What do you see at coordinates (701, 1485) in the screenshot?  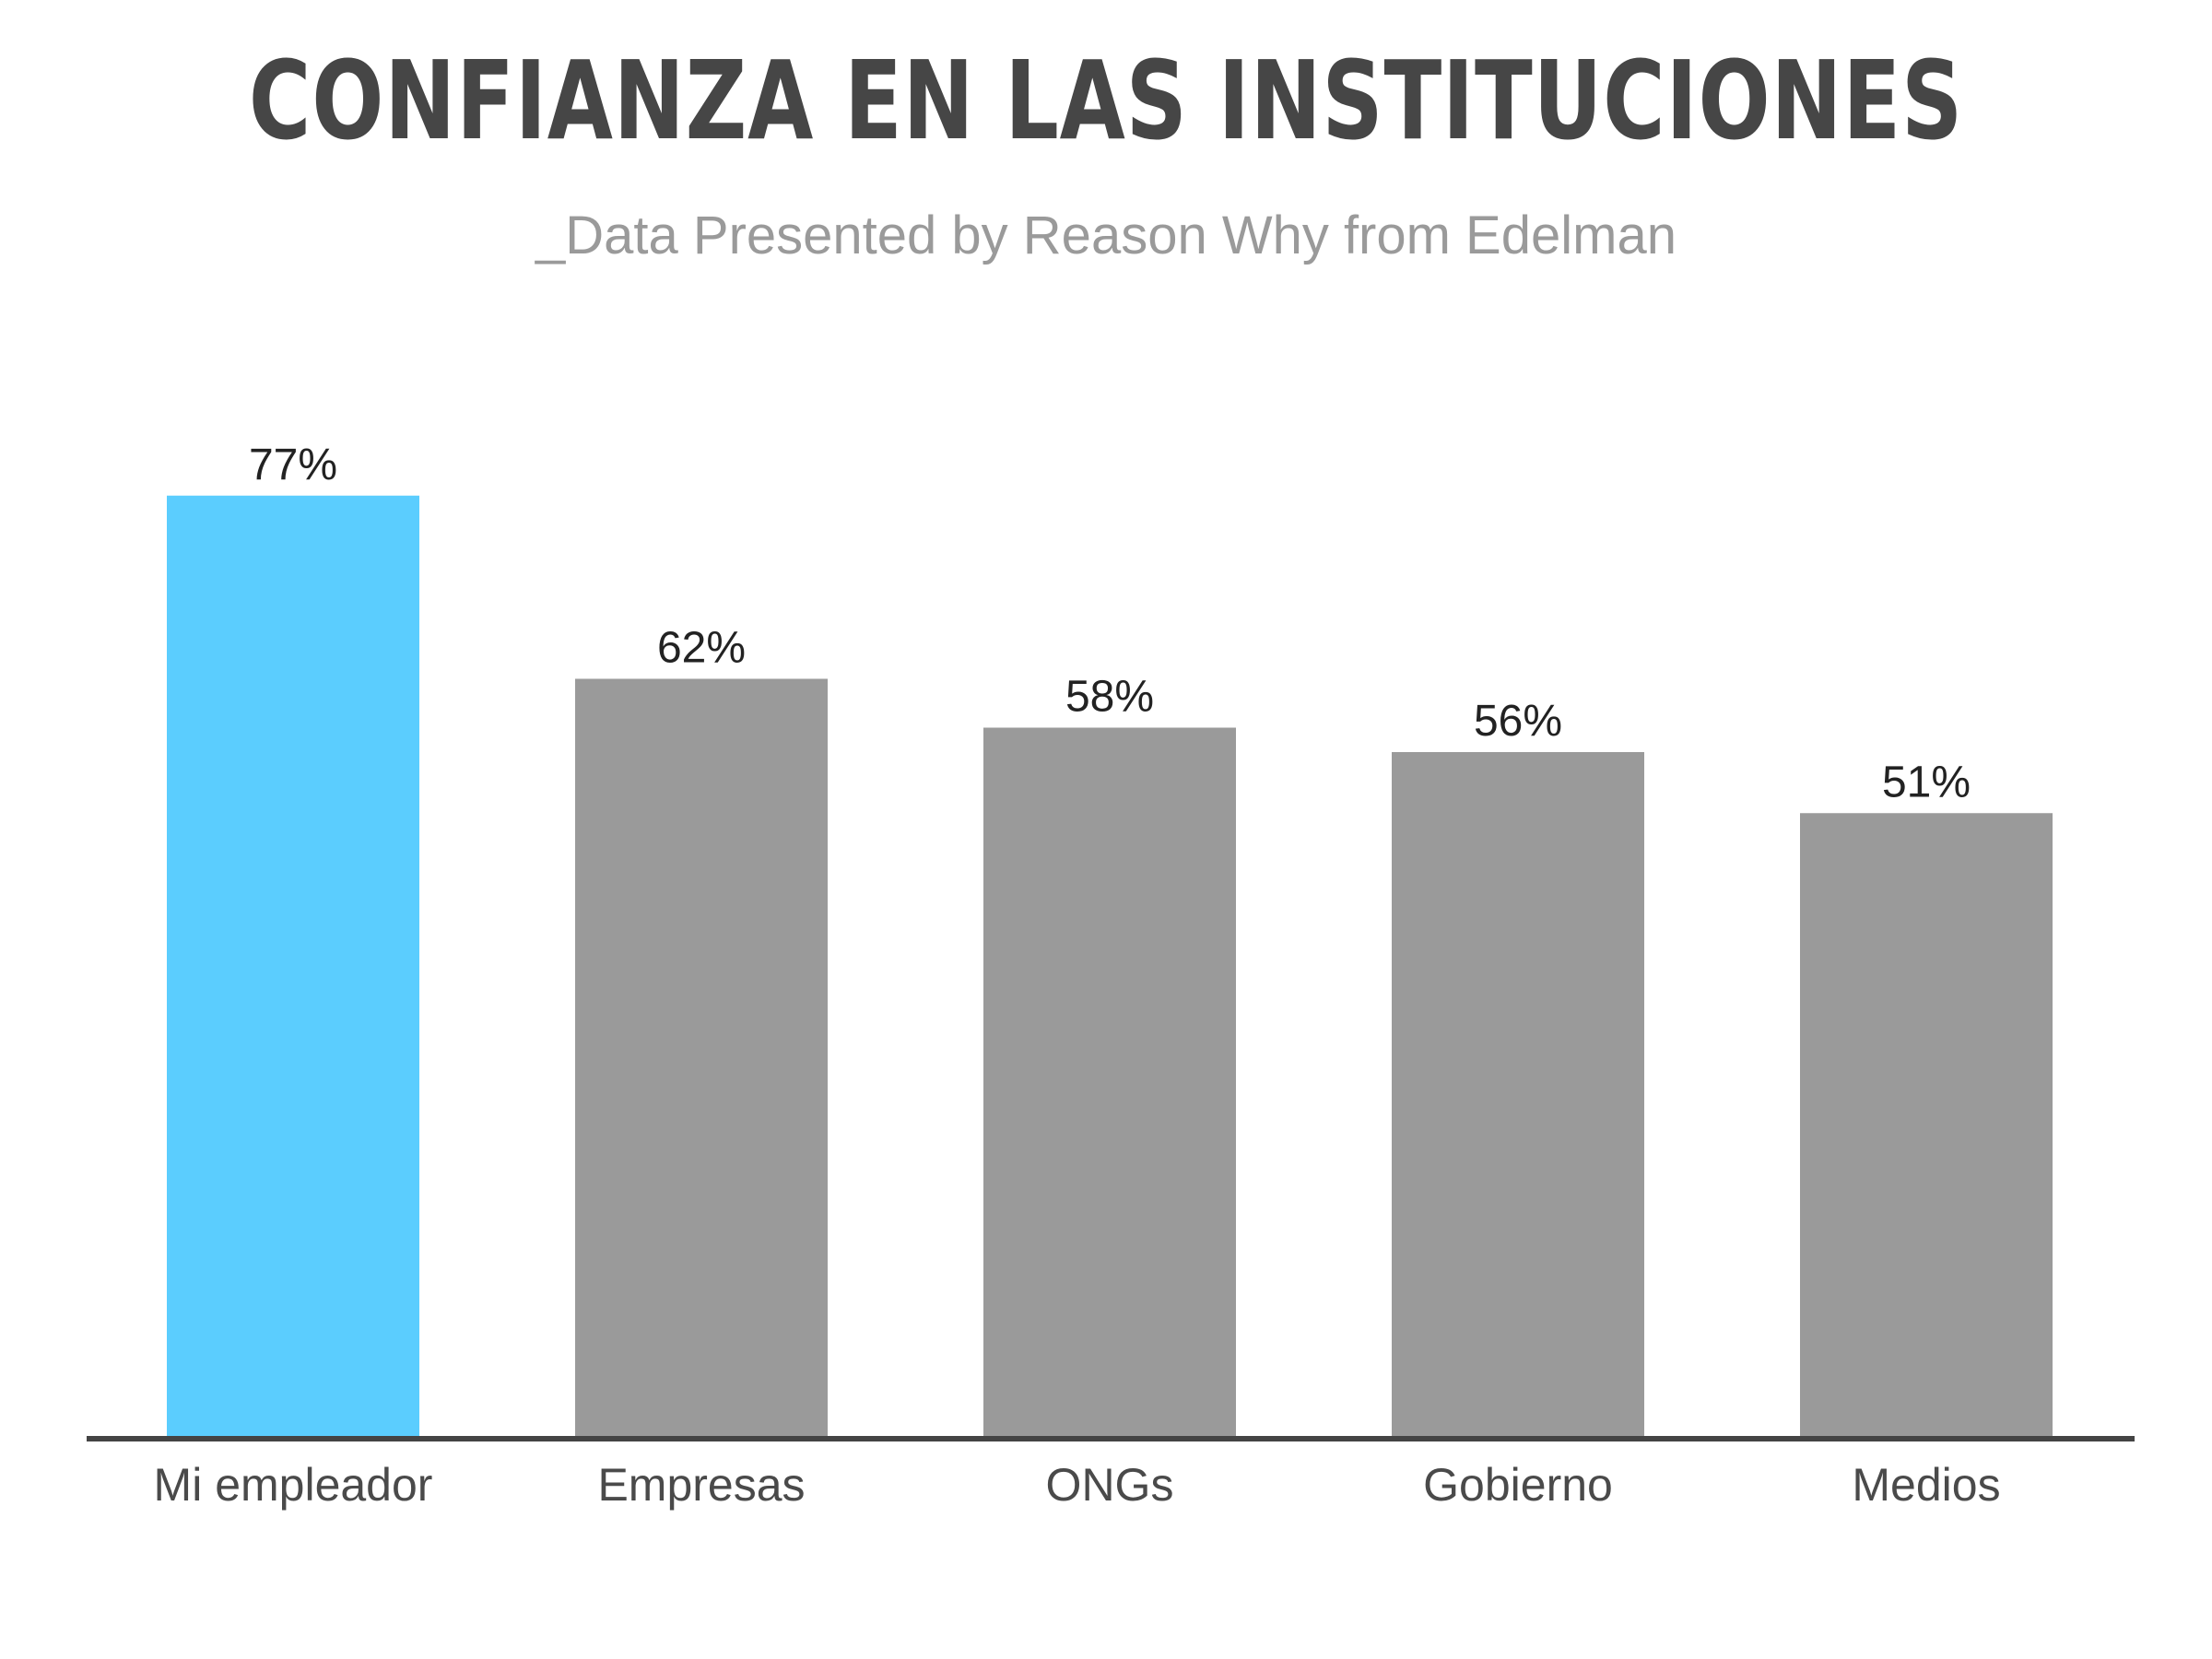 I see `category-label: Empresas` at bounding box center [701, 1485].